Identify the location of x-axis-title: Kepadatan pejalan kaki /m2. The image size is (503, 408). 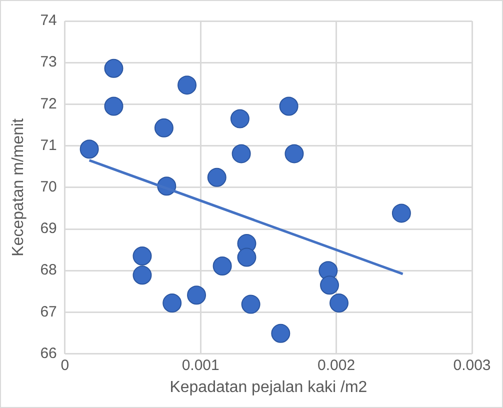
(269, 387).